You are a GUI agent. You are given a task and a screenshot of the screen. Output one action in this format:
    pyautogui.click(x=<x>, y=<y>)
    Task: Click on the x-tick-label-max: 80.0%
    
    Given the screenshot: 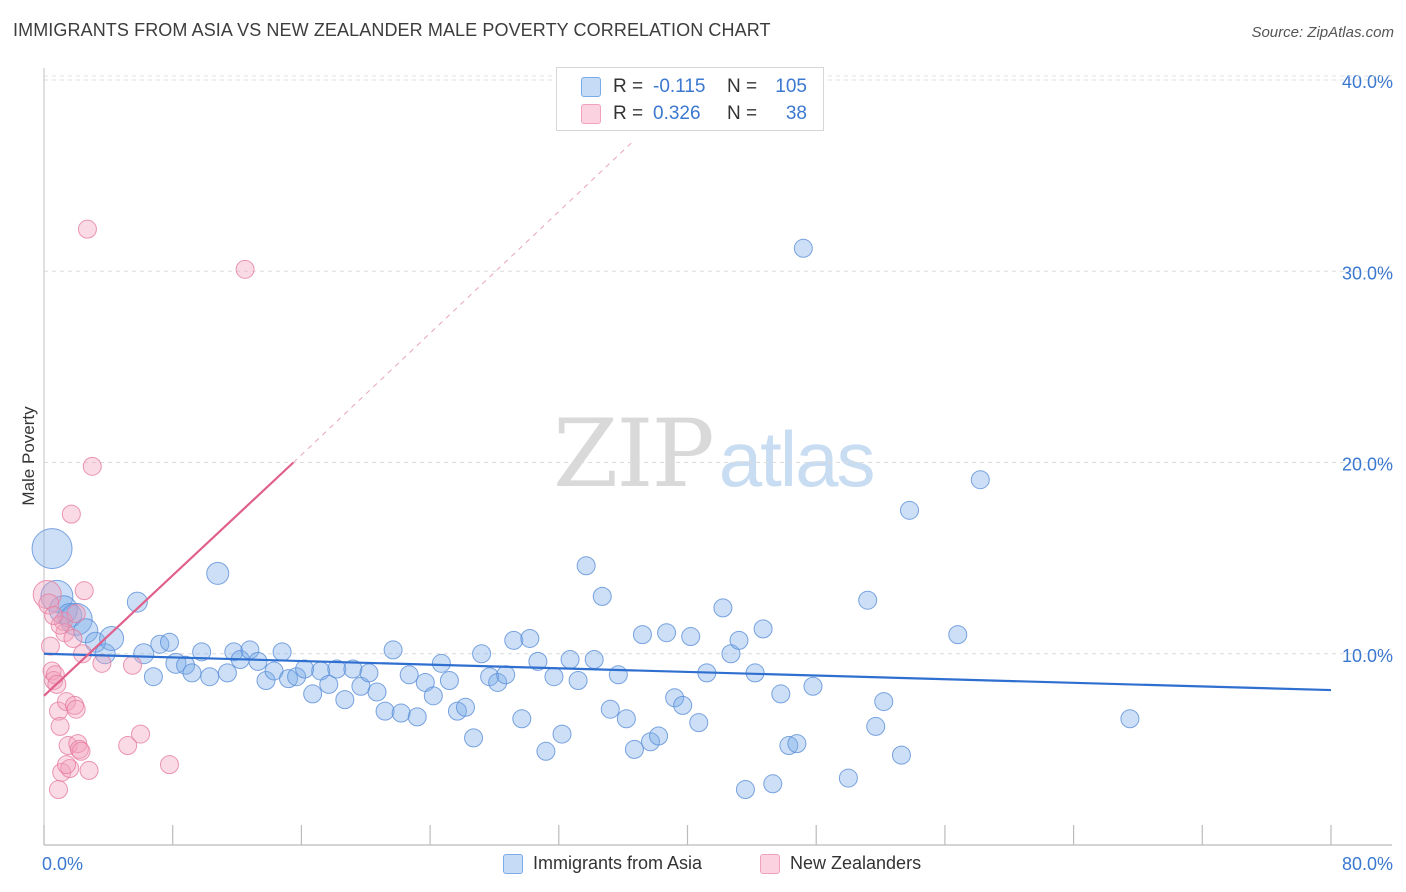 What is the action you would take?
    pyautogui.click(x=1367, y=864)
    